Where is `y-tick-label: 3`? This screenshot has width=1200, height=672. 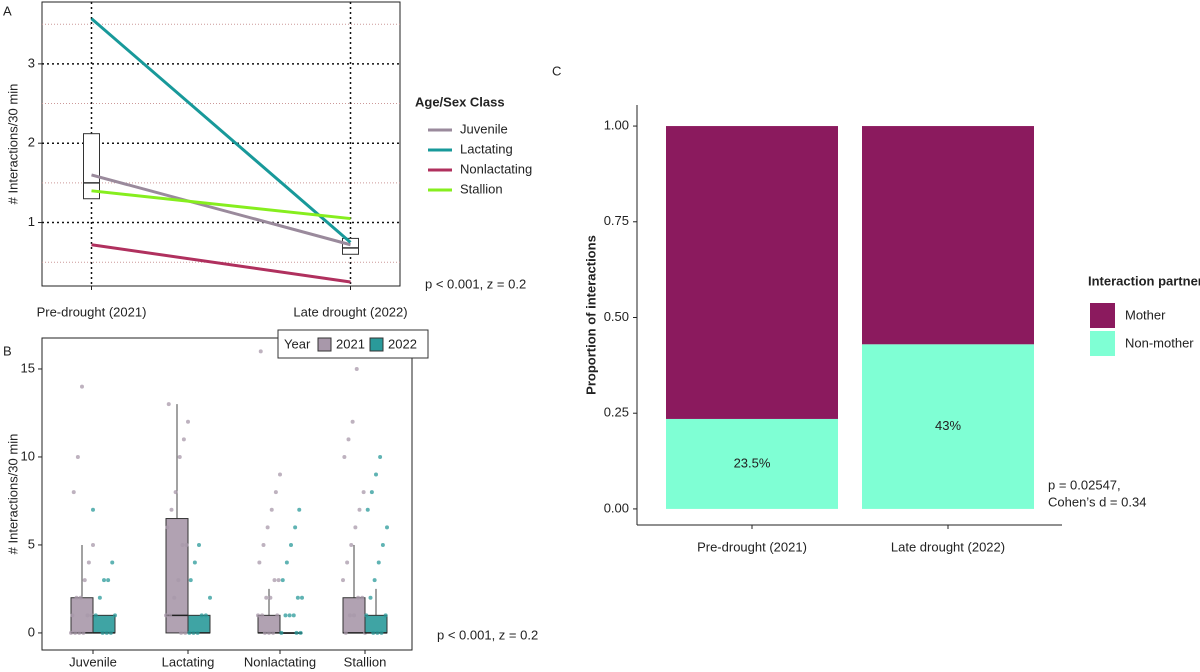 y-tick-label: 3 is located at coordinates (31, 62).